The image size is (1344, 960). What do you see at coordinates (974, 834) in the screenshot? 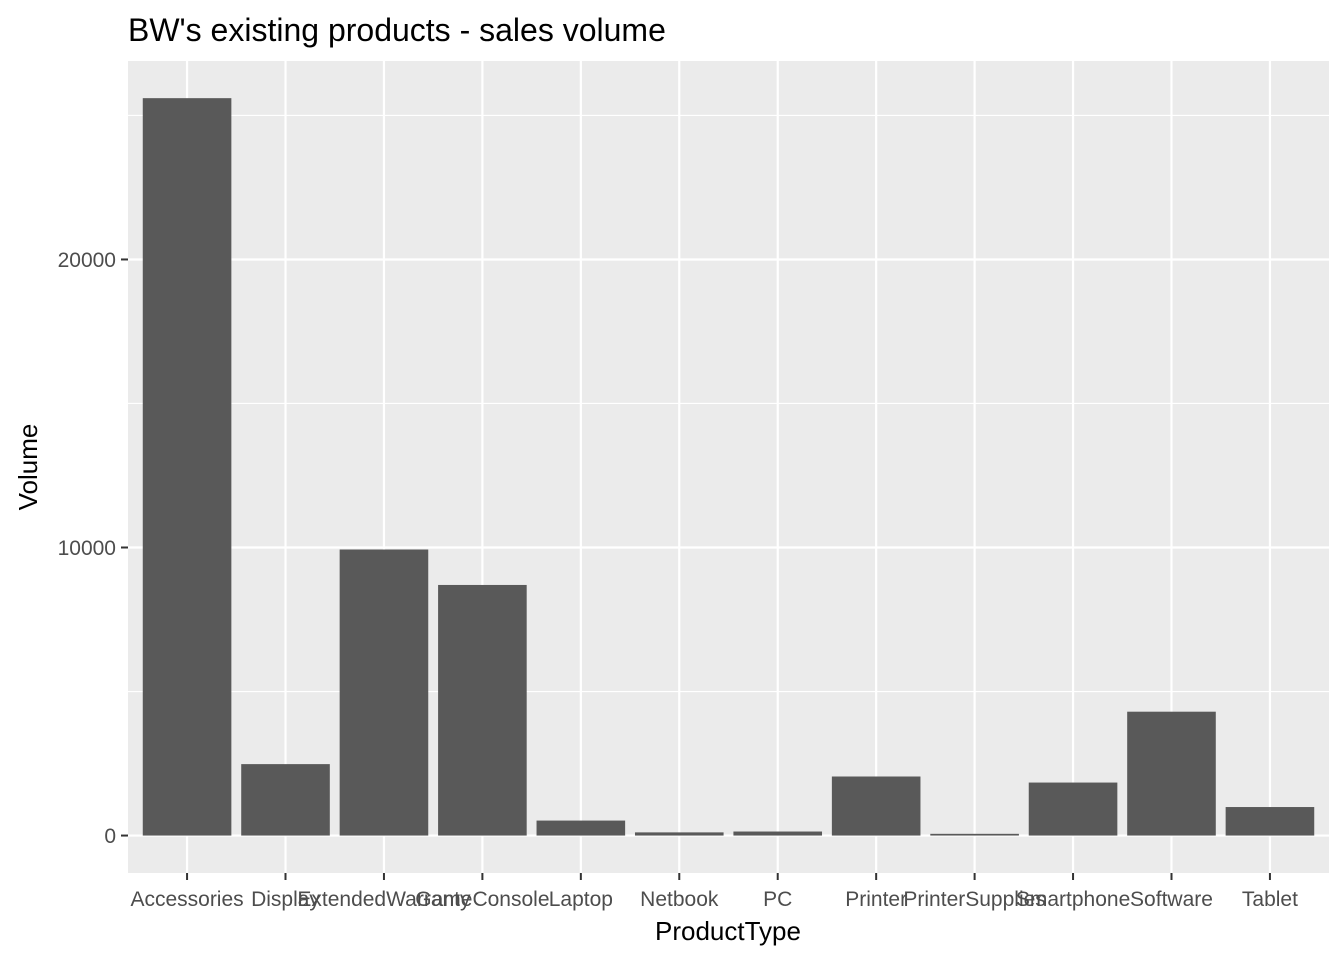
I see `bar-printersupplies` at bounding box center [974, 834].